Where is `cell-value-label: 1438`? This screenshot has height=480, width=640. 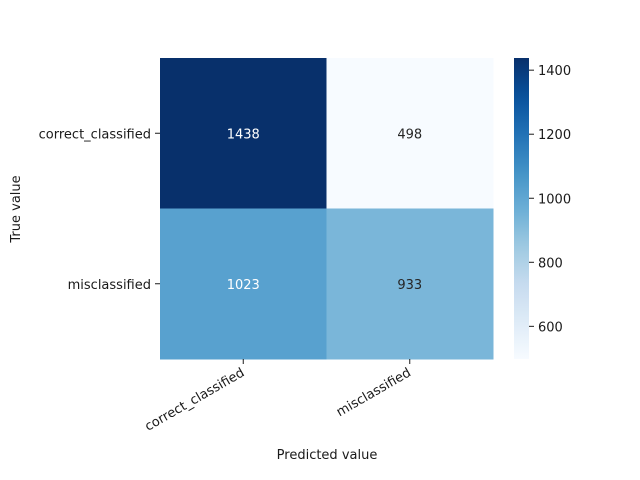 cell-value-label: 1438 is located at coordinates (243, 134).